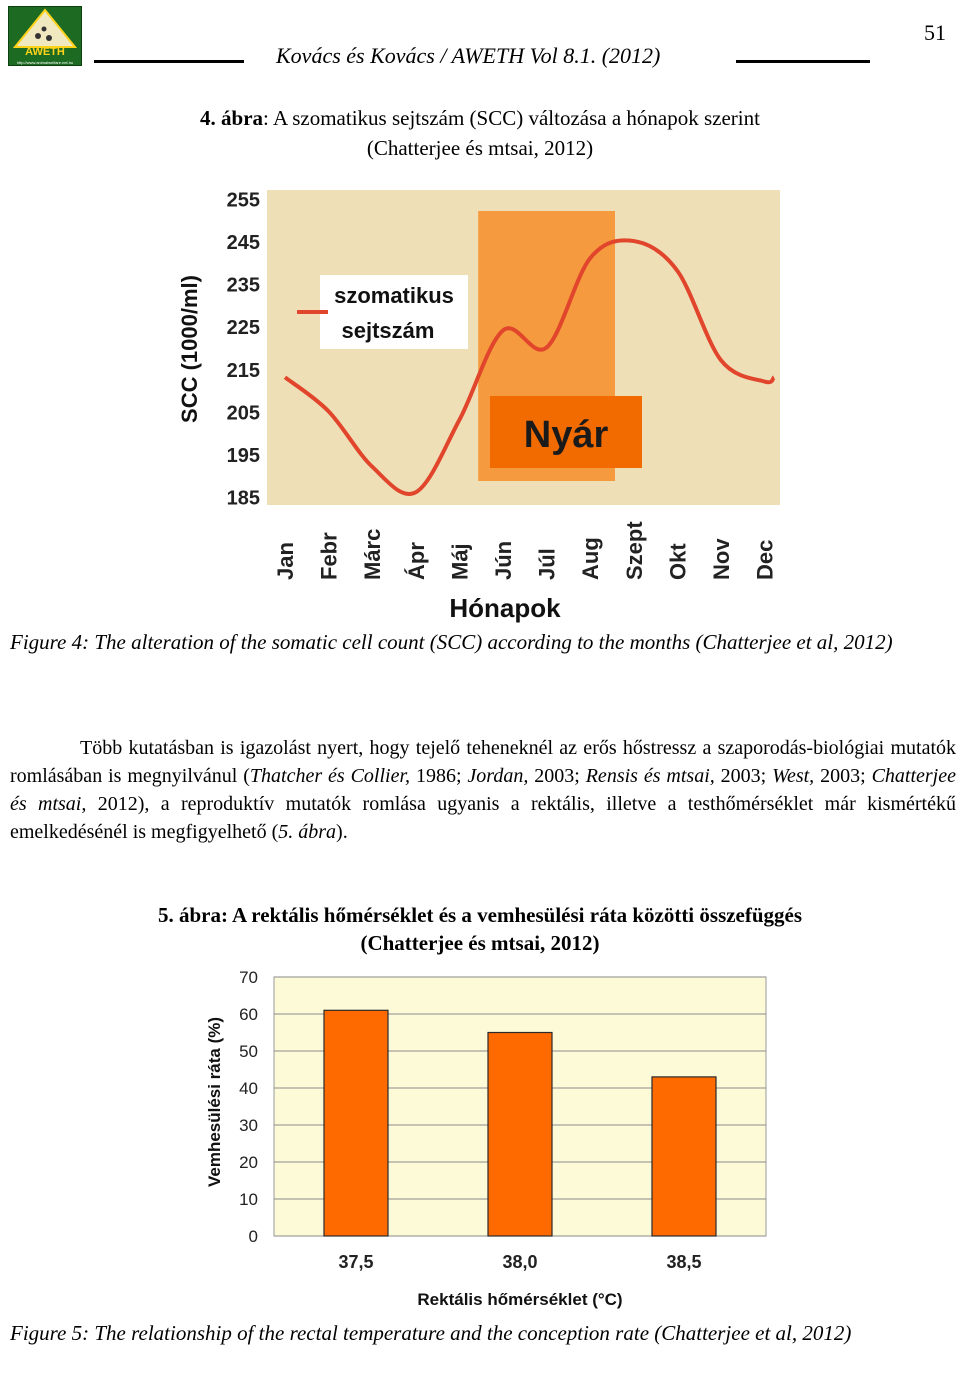 Image resolution: width=960 pixels, height=1374 pixels. Describe the element at coordinates (519, 1262) in the screenshot. I see `x-tick-label: 38,0` at that location.